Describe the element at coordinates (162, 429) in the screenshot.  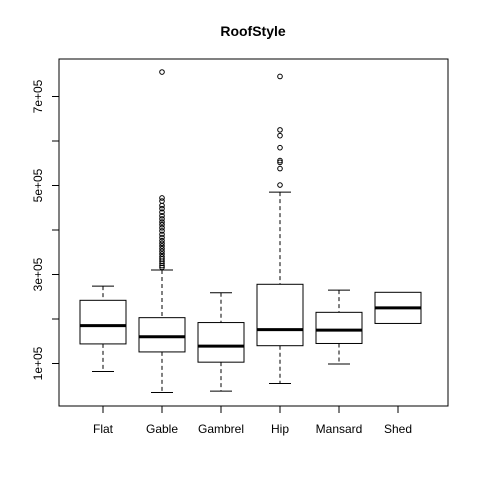
I see `x-tick-label: Gable` at that location.